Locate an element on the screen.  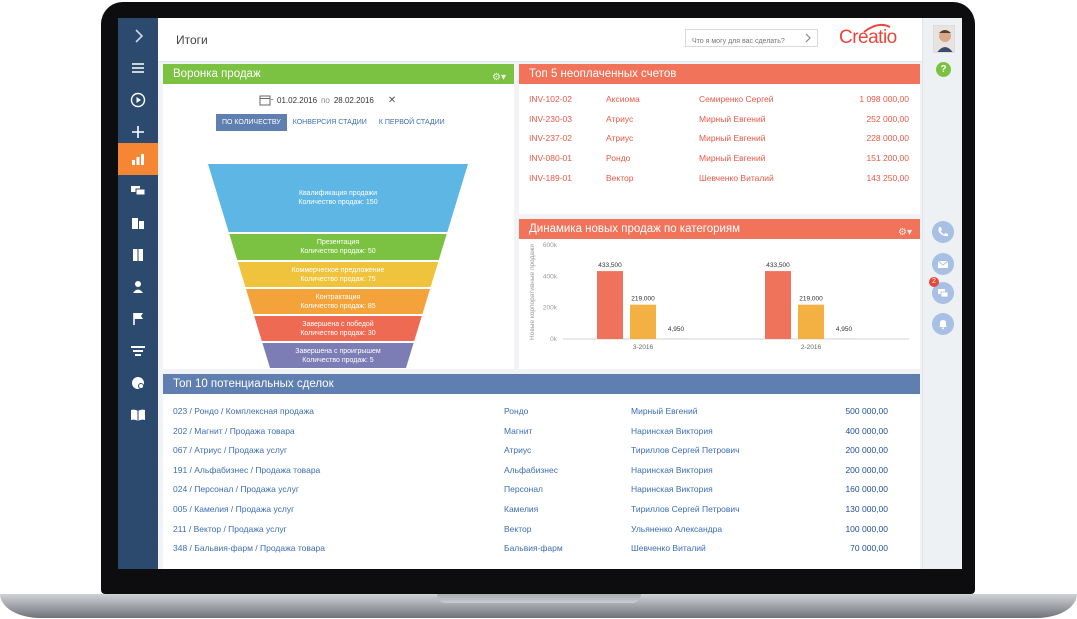
deal-name: 005 / Камелия / Продажа услуг is located at coordinates (234, 509).